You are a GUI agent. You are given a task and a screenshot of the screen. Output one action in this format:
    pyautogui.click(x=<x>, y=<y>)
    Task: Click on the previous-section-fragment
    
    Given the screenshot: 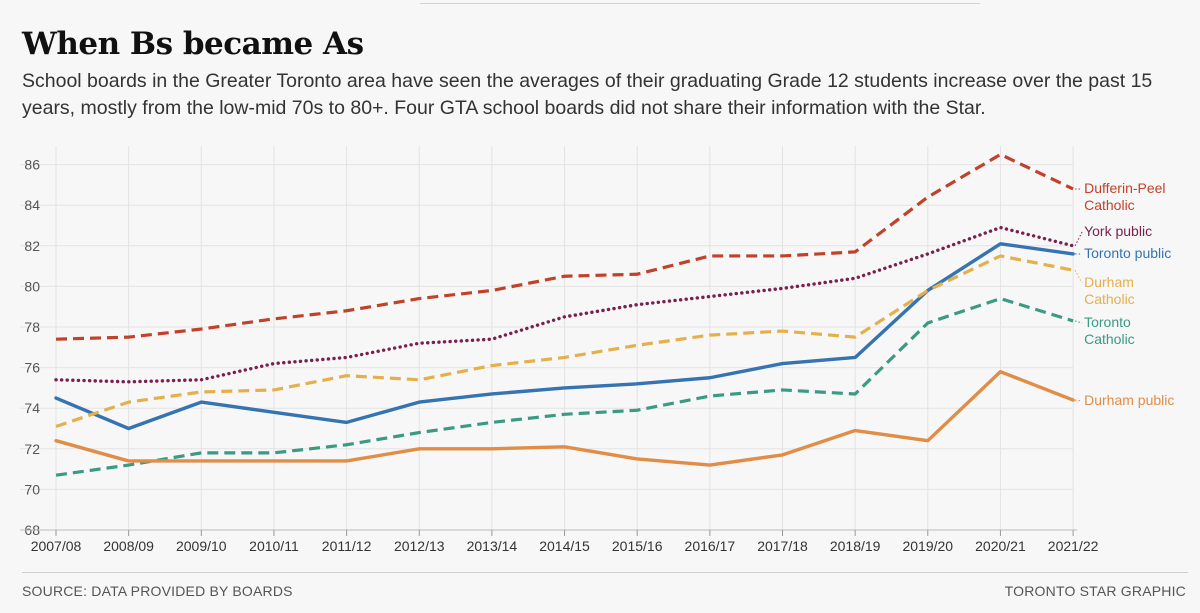 What is the action you would take?
    pyautogui.click(x=600, y=4)
    